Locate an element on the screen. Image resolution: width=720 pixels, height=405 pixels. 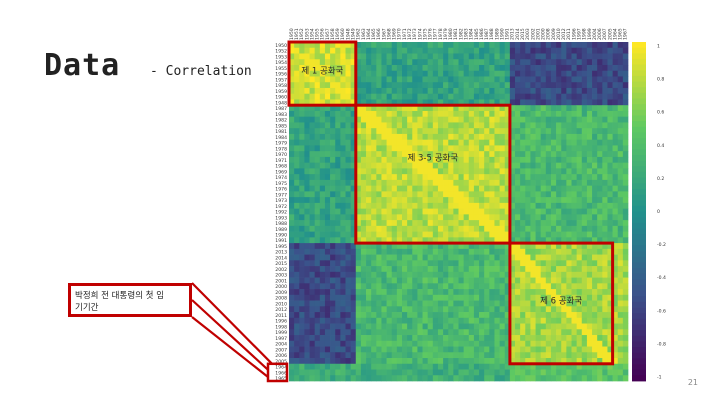
col-label: 1977 is located at coordinates (436, 34).